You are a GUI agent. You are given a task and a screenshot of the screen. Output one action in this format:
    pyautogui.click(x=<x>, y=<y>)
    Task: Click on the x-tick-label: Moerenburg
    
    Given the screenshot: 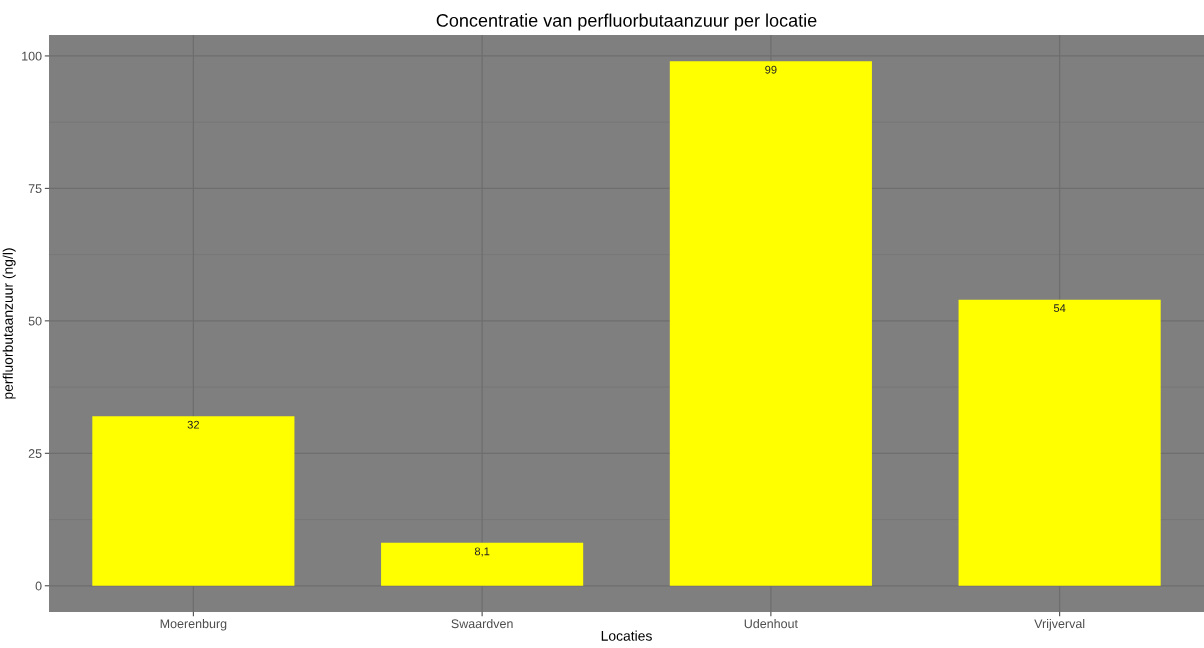 What is the action you would take?
    pyautogui.click(x=193, y=624)
    